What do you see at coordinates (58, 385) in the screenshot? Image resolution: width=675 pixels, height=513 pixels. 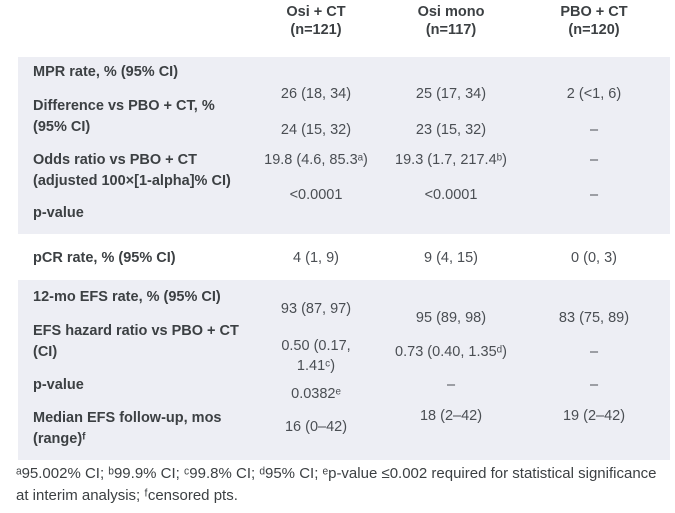 I see `row-label-p-value-efs: p-value` at bounding box center [58, 385].